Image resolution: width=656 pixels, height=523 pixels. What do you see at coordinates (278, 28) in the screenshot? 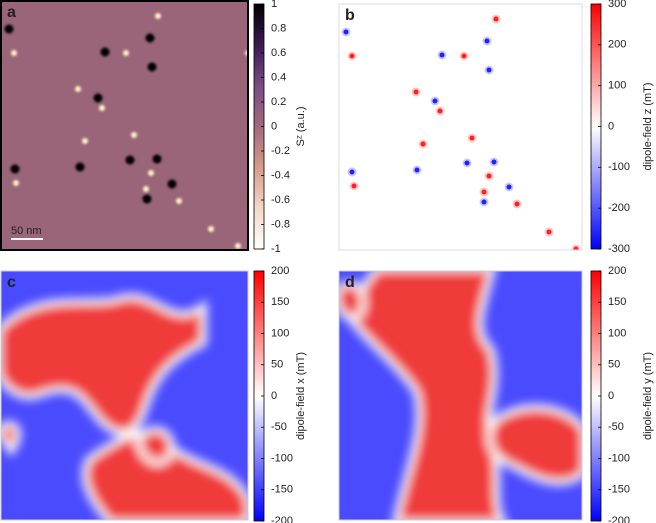
I see `colorbar-tick-label: 0.8` at bounding box center [278, 28].